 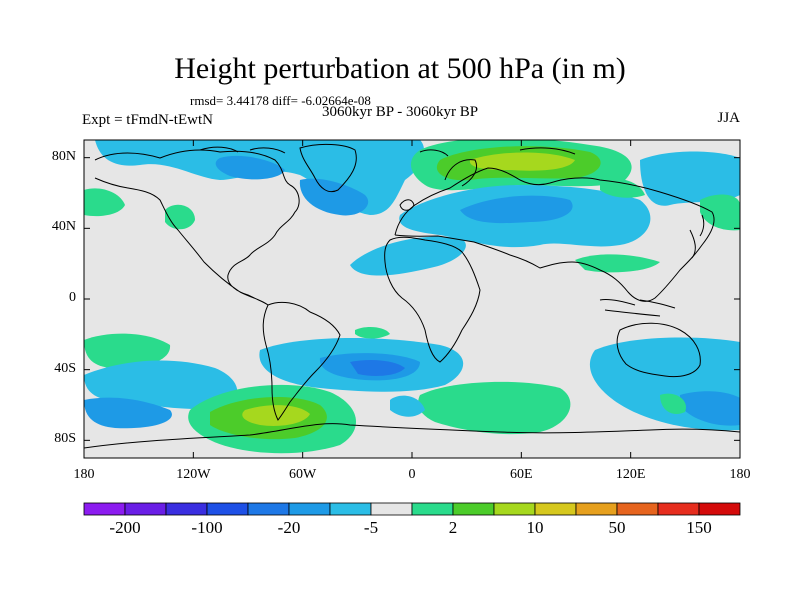 I want to click on coastline-europe, so click(x=554, y=234).